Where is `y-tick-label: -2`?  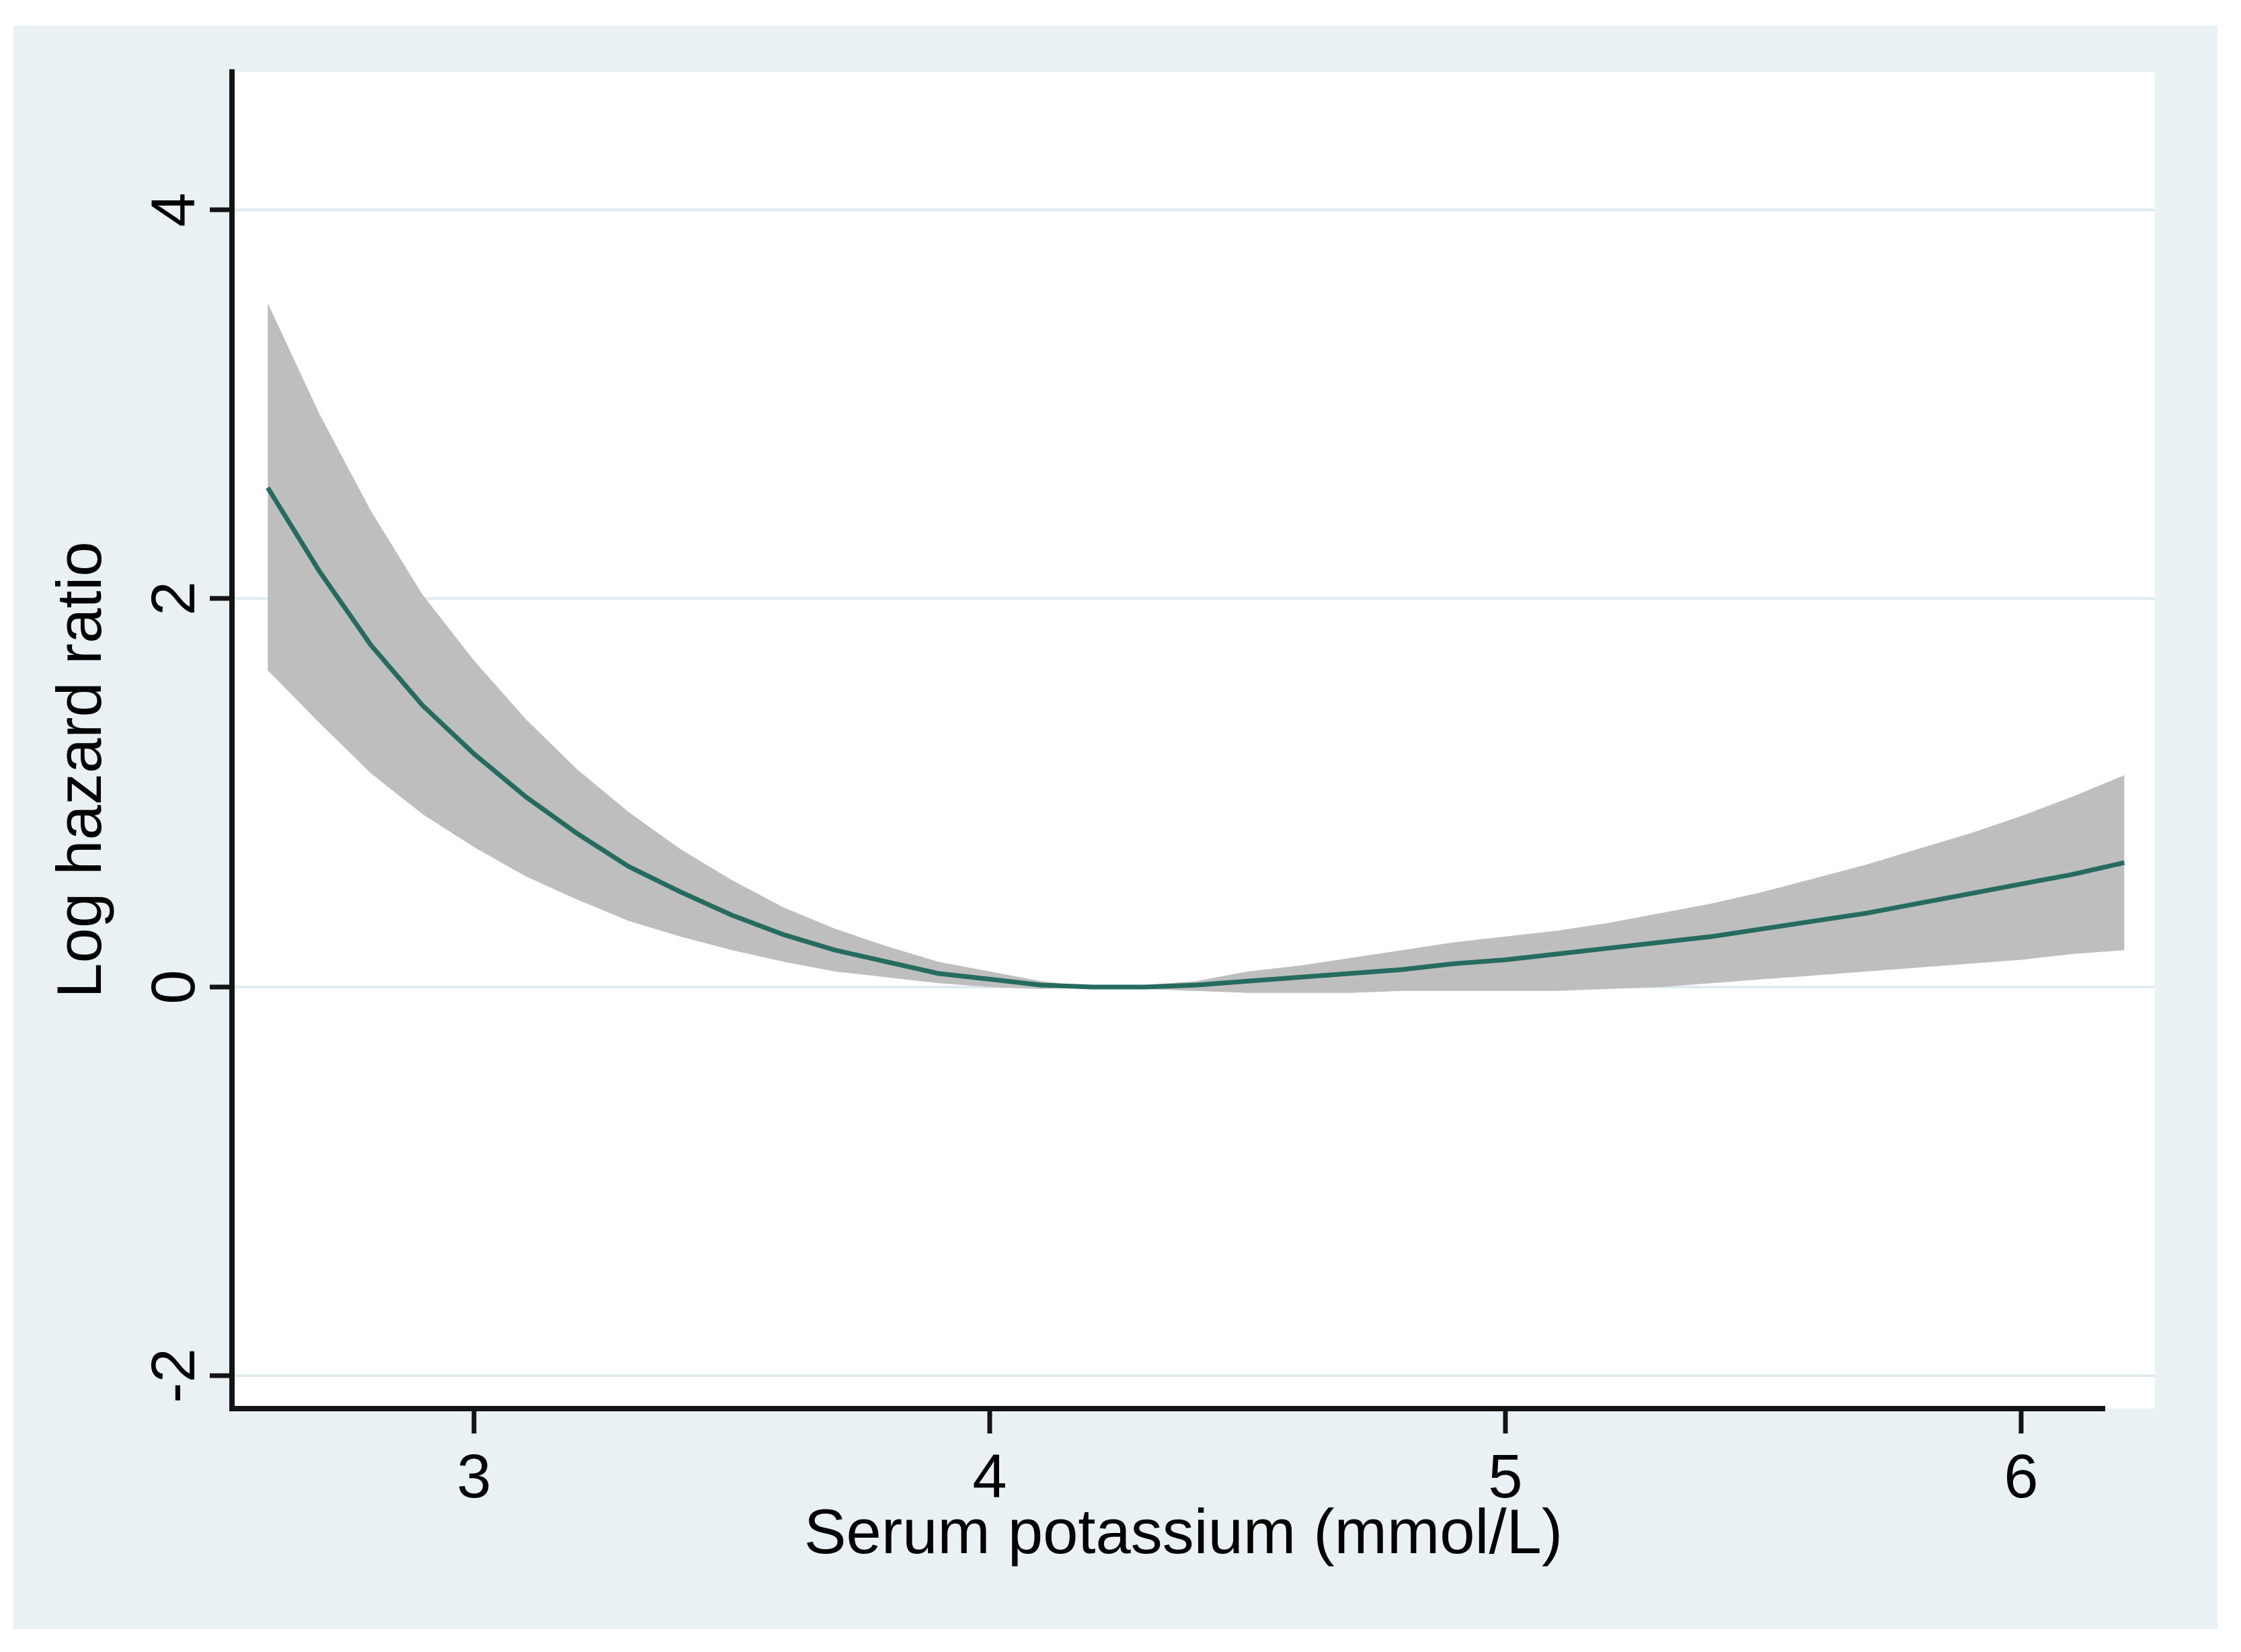
y-tick-label: -2 is located at coordinates (174, 1375).